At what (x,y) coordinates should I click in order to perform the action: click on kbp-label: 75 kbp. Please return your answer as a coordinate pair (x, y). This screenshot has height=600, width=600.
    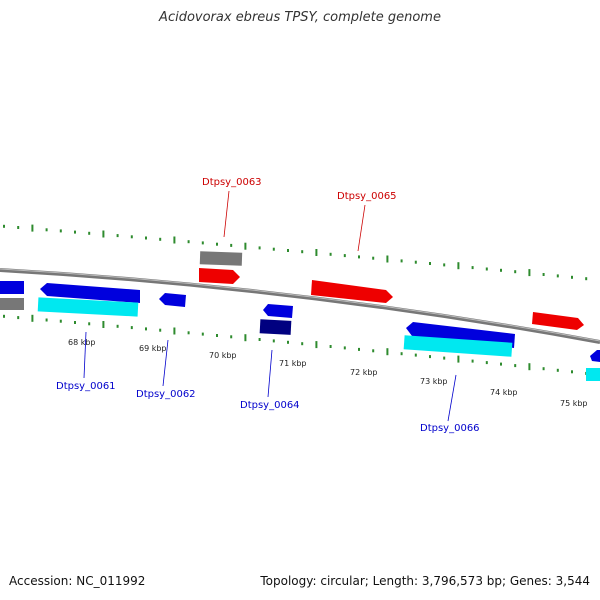
    Looking at the image, I should click on (574, 403).